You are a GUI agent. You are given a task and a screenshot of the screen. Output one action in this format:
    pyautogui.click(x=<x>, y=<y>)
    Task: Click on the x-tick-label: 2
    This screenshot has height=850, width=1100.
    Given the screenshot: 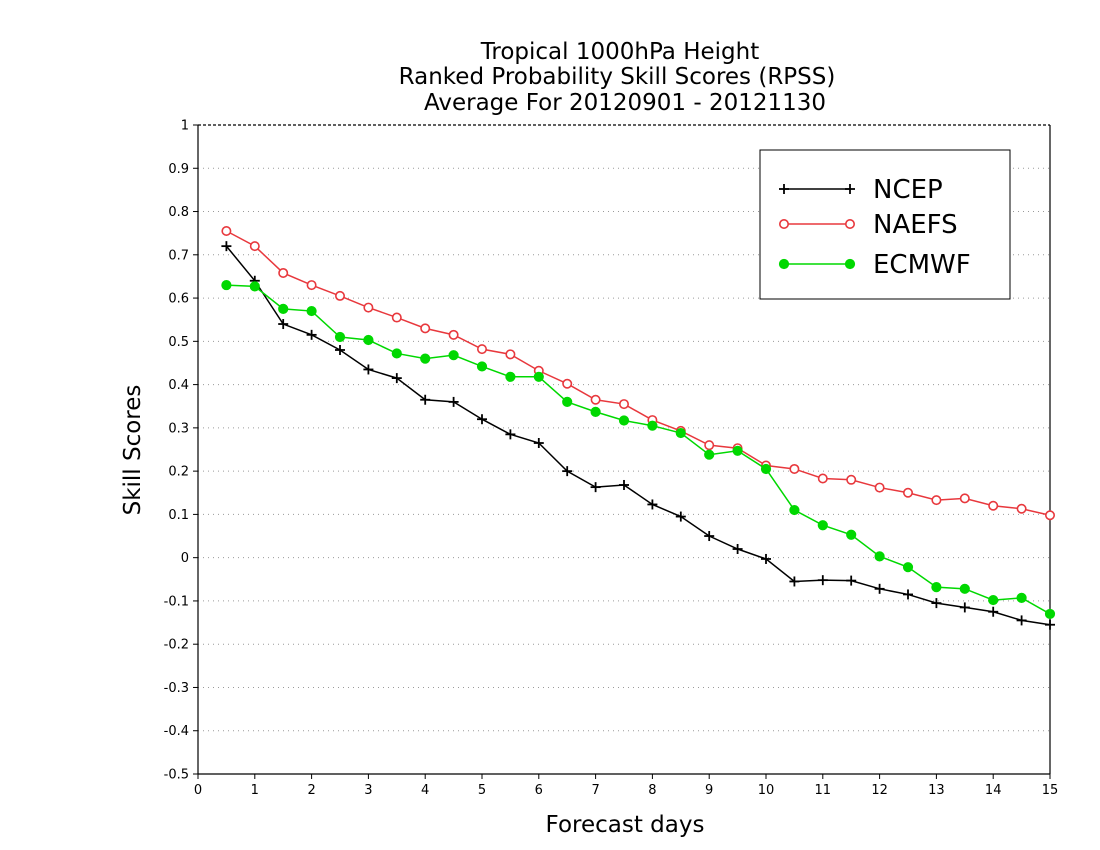 What is the action you would take?
    pyautogui.click(x=311, y=790)
    